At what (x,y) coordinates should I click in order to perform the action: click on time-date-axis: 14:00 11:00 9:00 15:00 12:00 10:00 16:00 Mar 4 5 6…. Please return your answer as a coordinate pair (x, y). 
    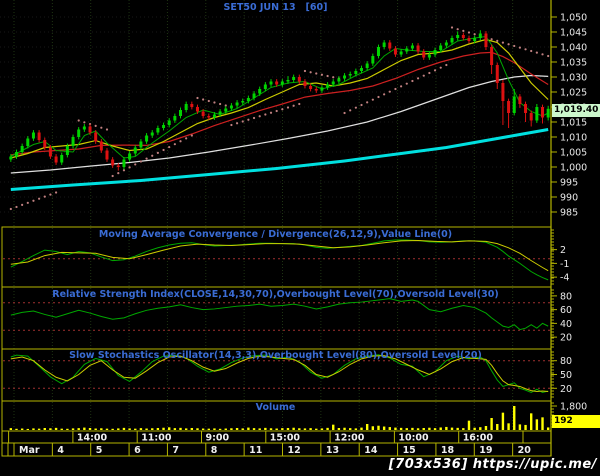
    Looking at the image, I should click on (276, 443).